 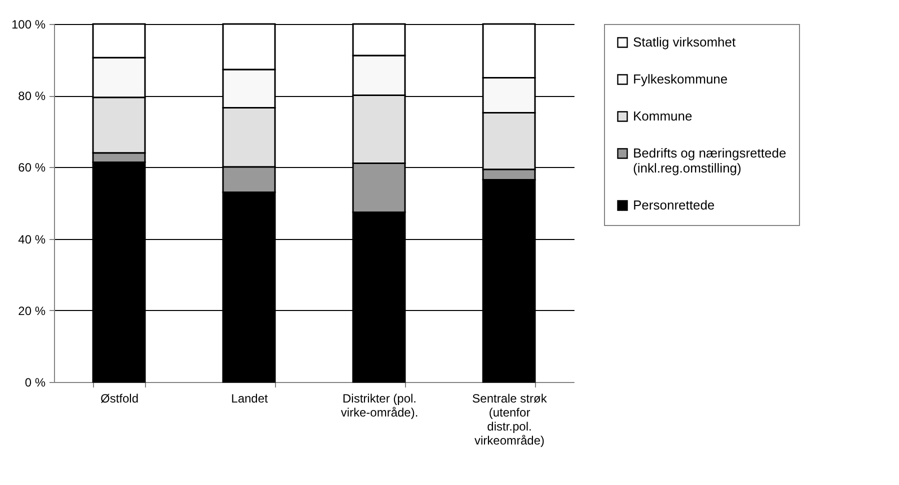 I want to click on y-tick-label: 0 %, so click(x=35, y=383).